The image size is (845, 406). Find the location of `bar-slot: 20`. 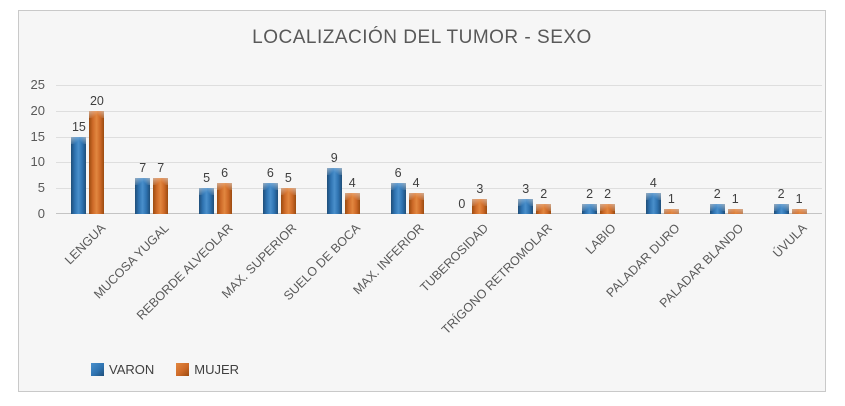

bar-slot: 20 is located at coordinates (97, 149).